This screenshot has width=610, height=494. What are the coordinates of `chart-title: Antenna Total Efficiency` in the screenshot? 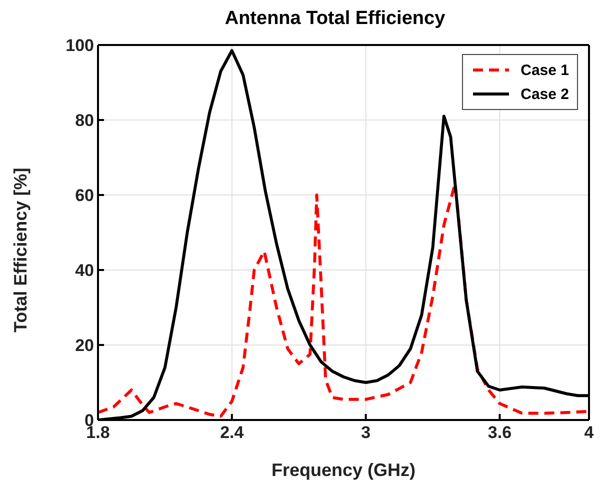 It's located at (335, 19).